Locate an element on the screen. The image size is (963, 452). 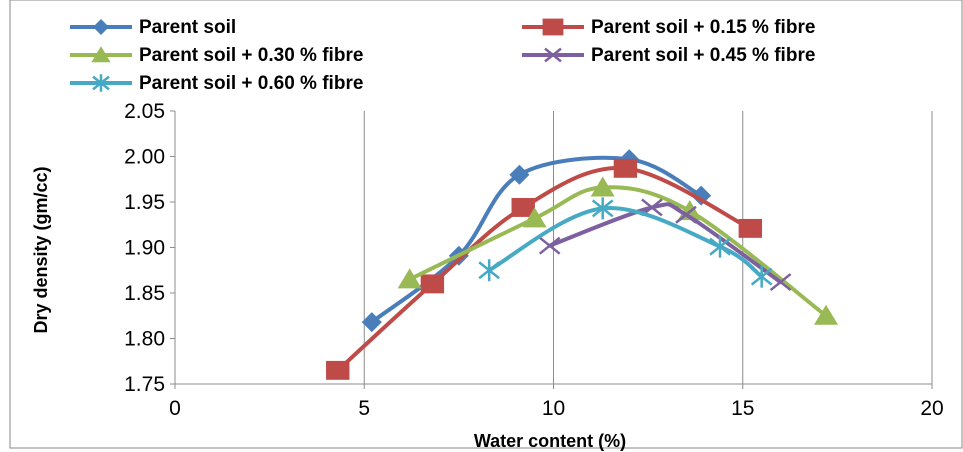
y-tick-label: 1.85 is located at coordinates (144, 293).